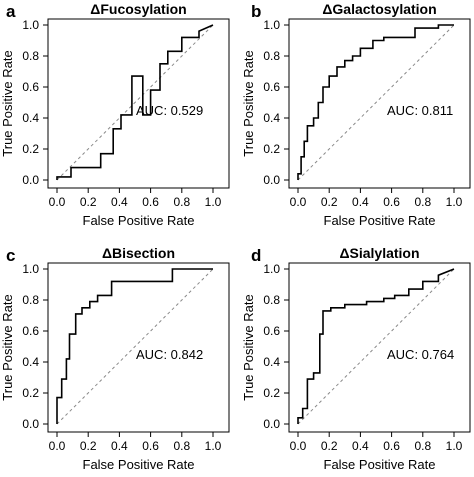  Describe the element at coordinates (256, 11) in the screenshot. I see `panel-letter: b` at that location.